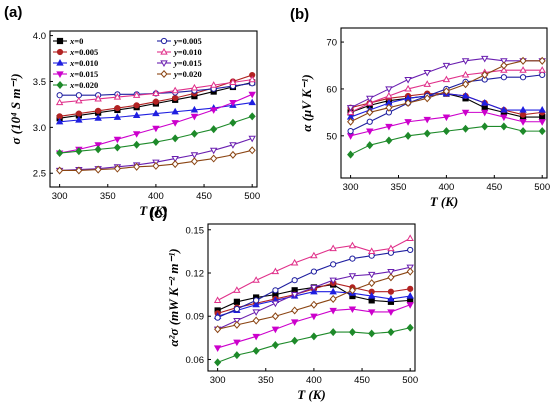  I want to click on y-tick-label: 0.12, so click(195, 274).